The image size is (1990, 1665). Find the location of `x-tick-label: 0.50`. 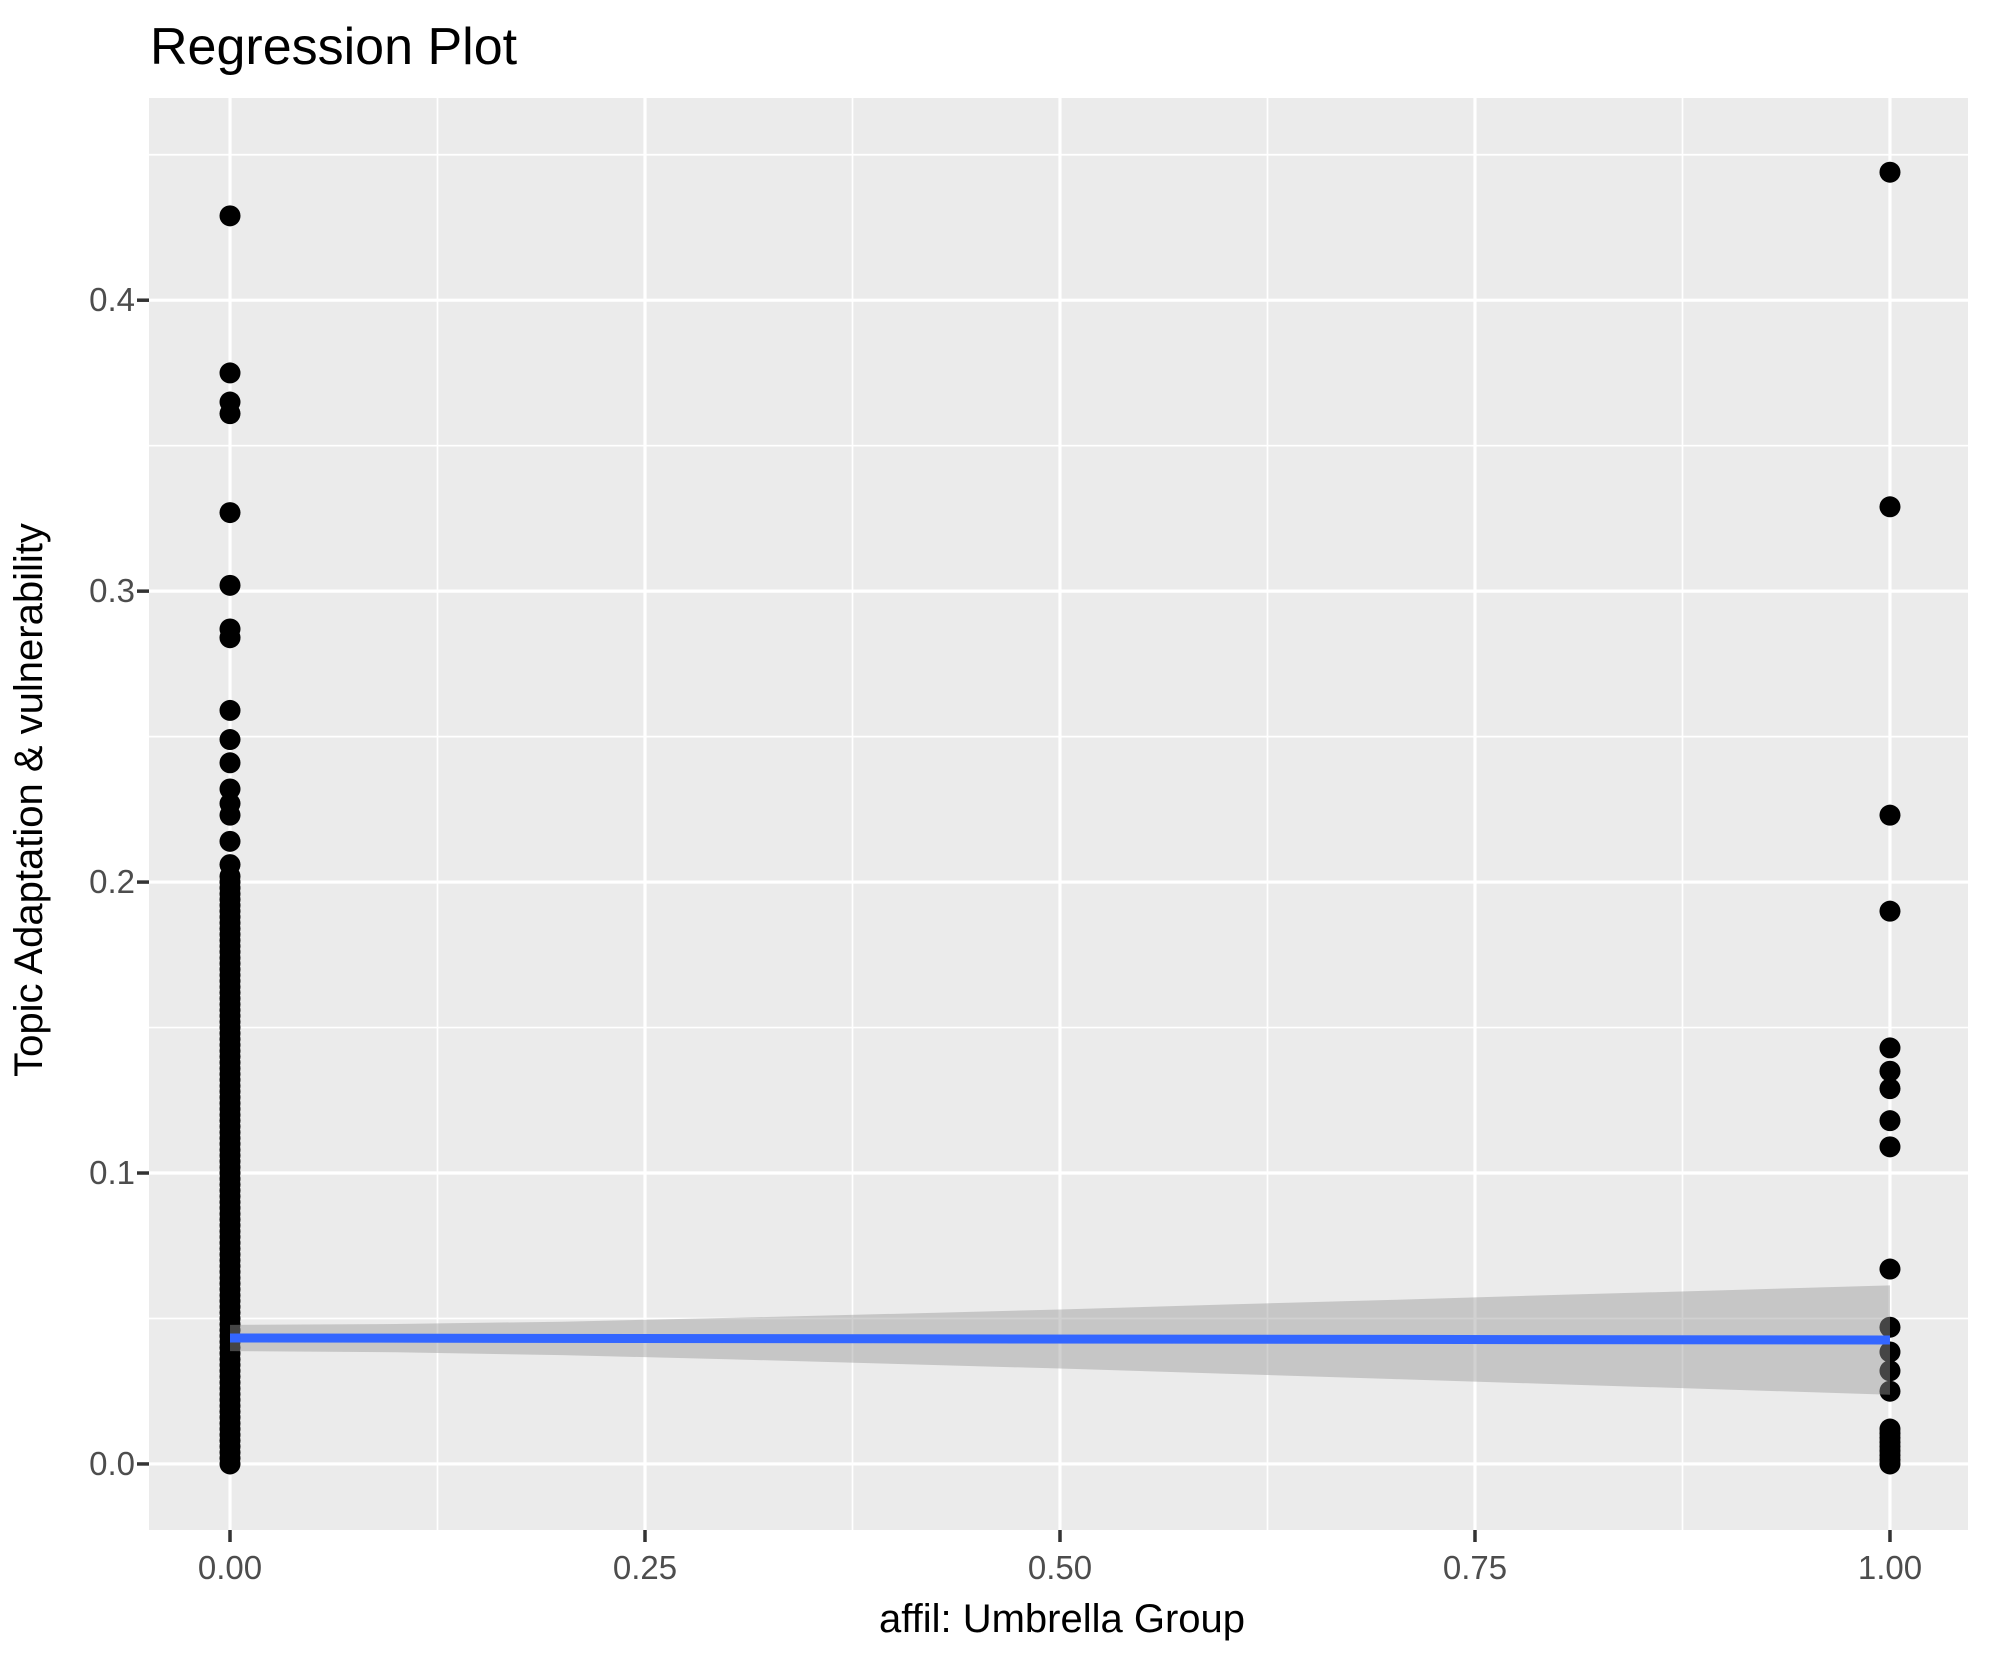

x-tick-label: 0.50 is located at coordinates (1060, 1567).